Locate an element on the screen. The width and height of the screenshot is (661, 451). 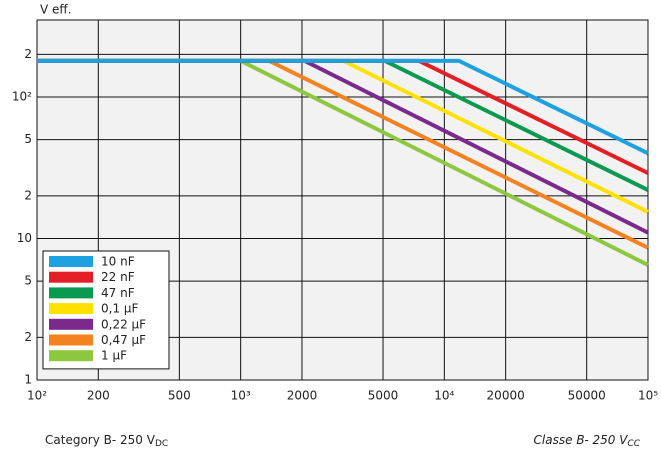
legend-label: 0,47 µF is located at coordinates (123, 340).